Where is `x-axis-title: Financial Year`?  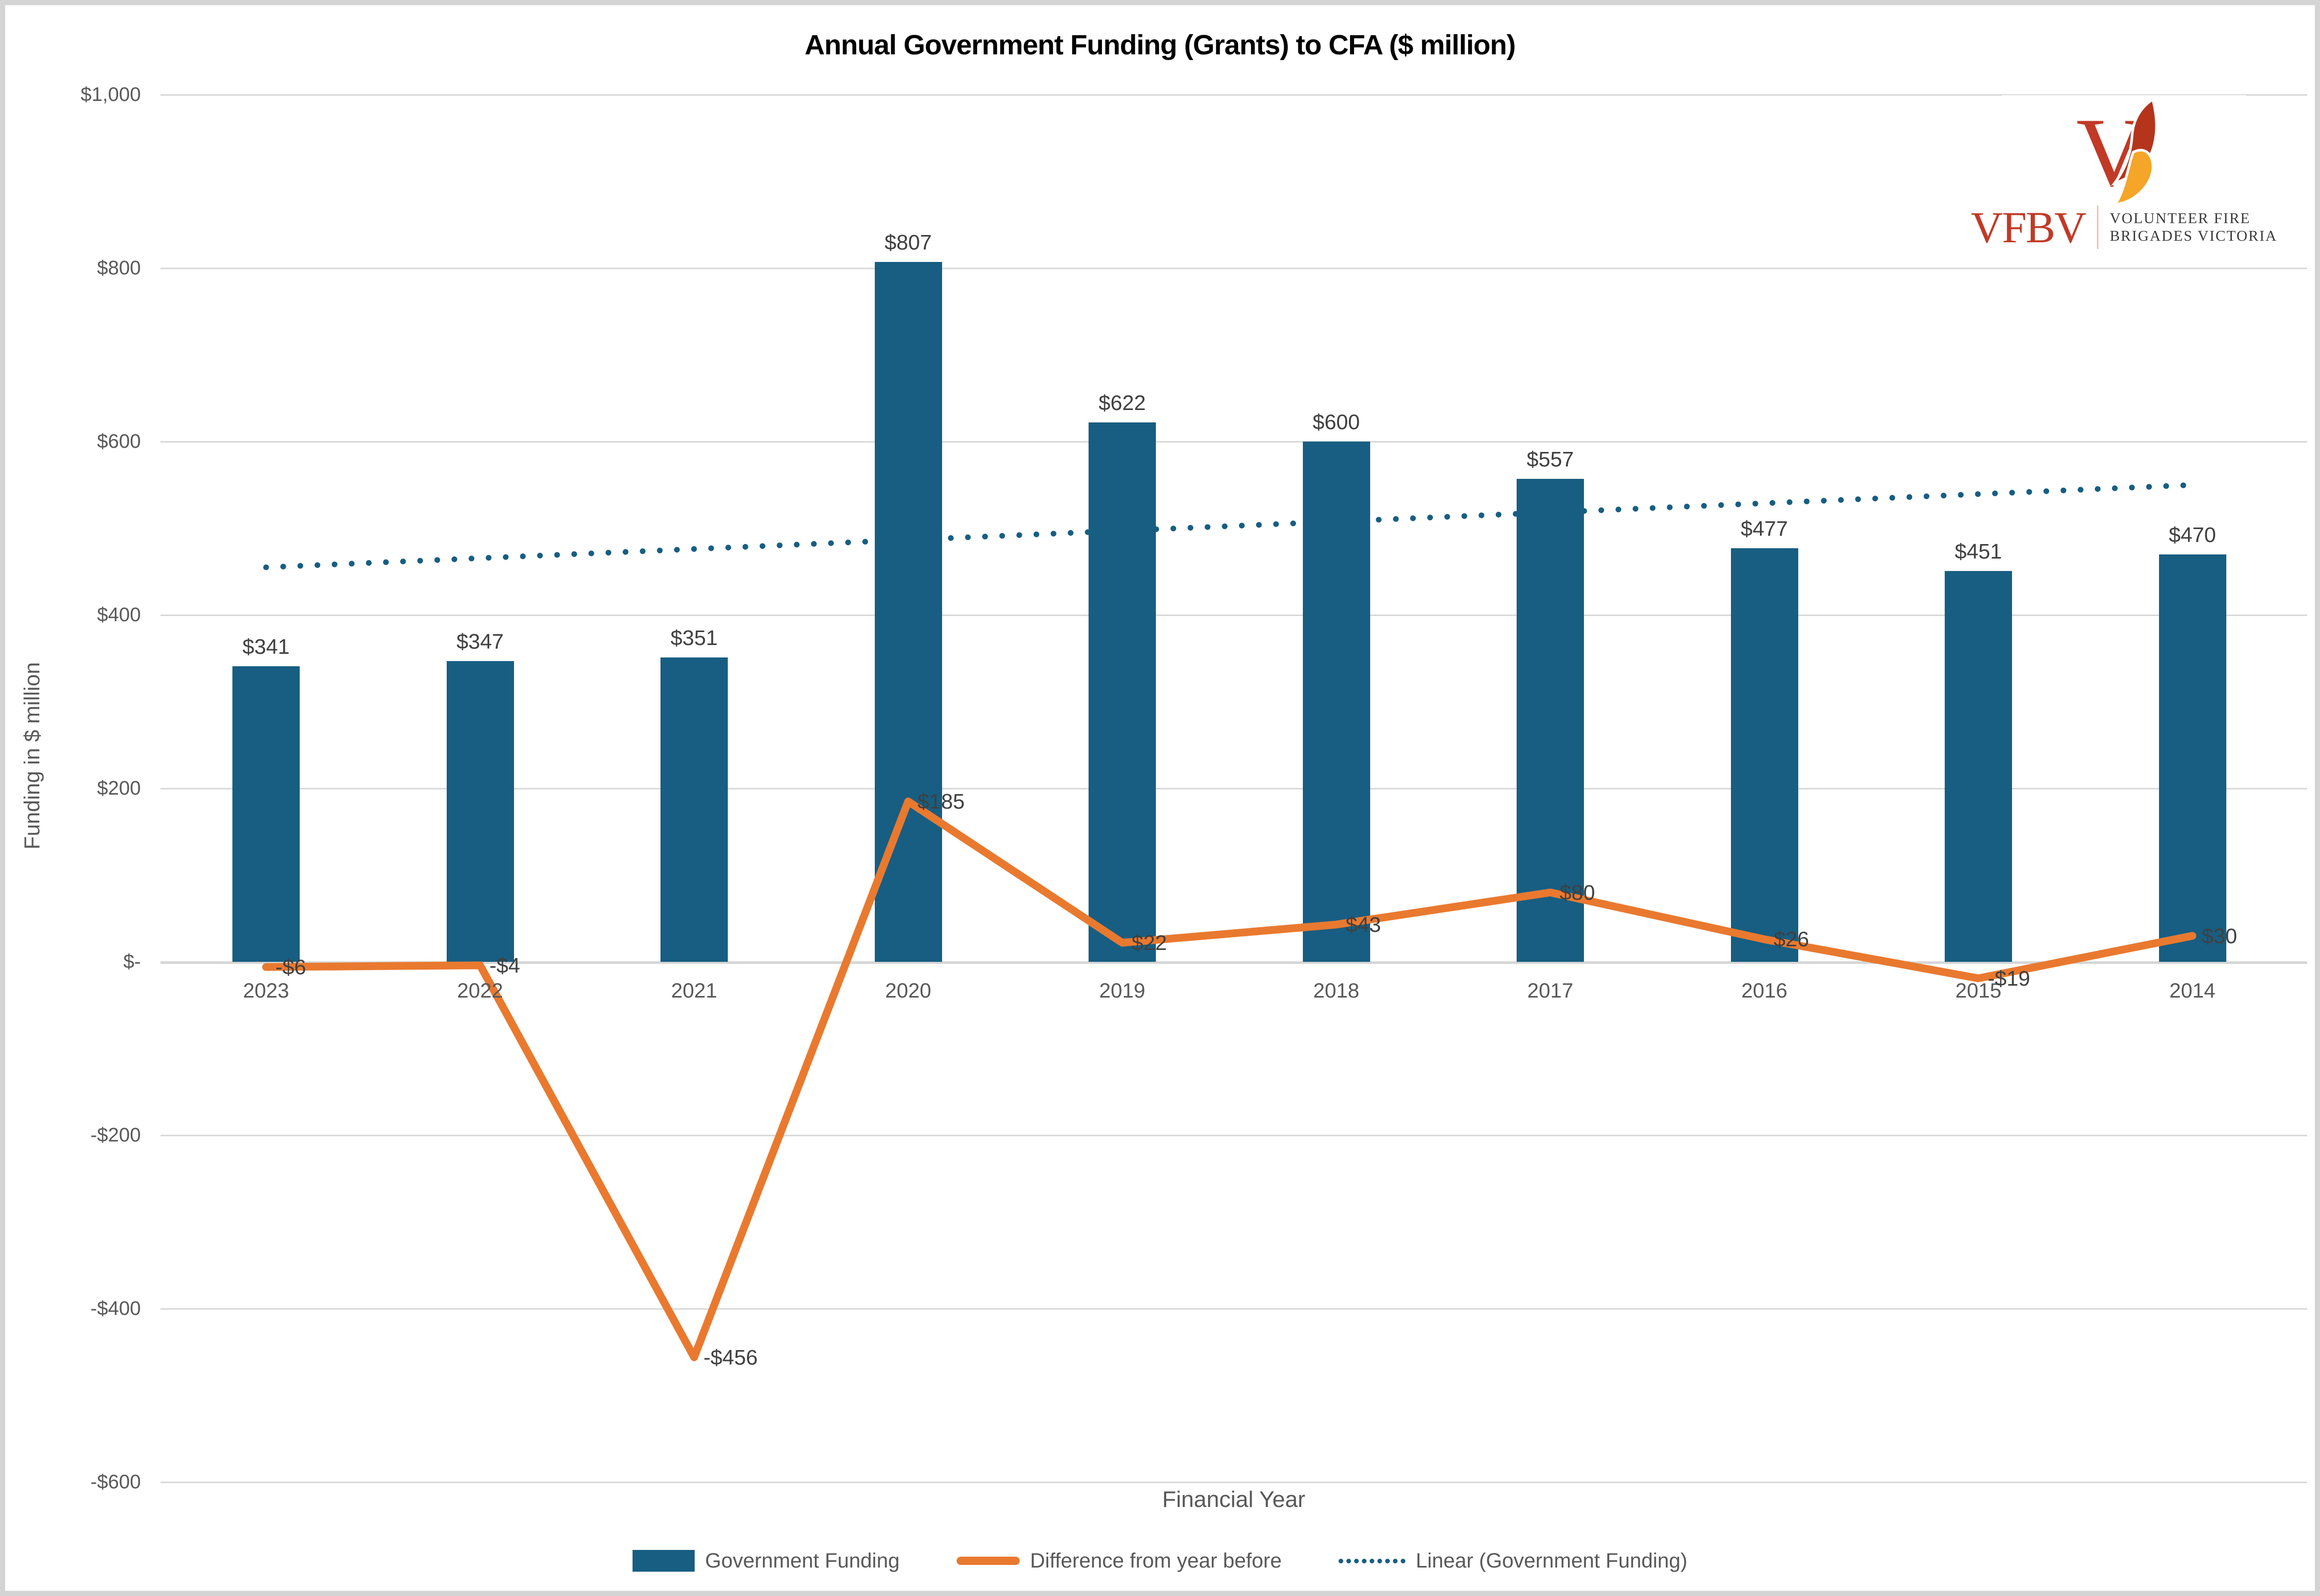
x-axis-title: Financial Year is located at coordinates (1233, 1499).